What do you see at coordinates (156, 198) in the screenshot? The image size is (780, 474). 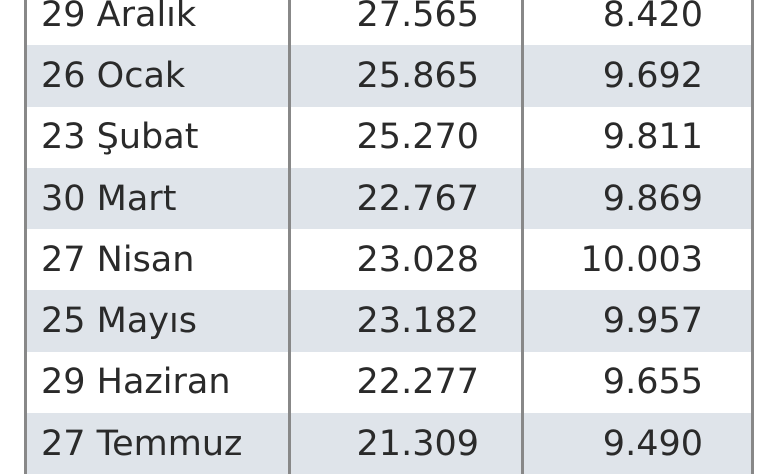 I see `date-cell: 30 Mart` at bounding box center [156, 198].